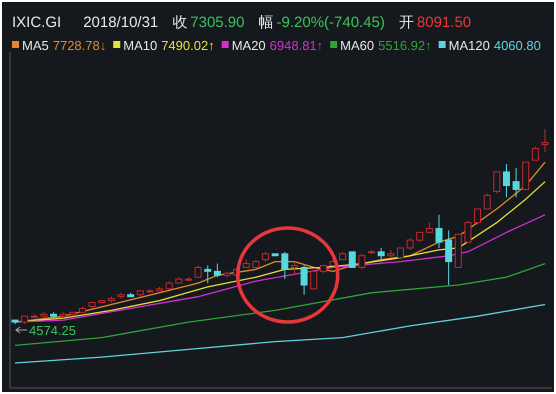 The image size is (556, 394). What do you see at coordinates (469, 45) in the screenshot?
I see `legend-label: MA120` at bounding box center [469, 45].